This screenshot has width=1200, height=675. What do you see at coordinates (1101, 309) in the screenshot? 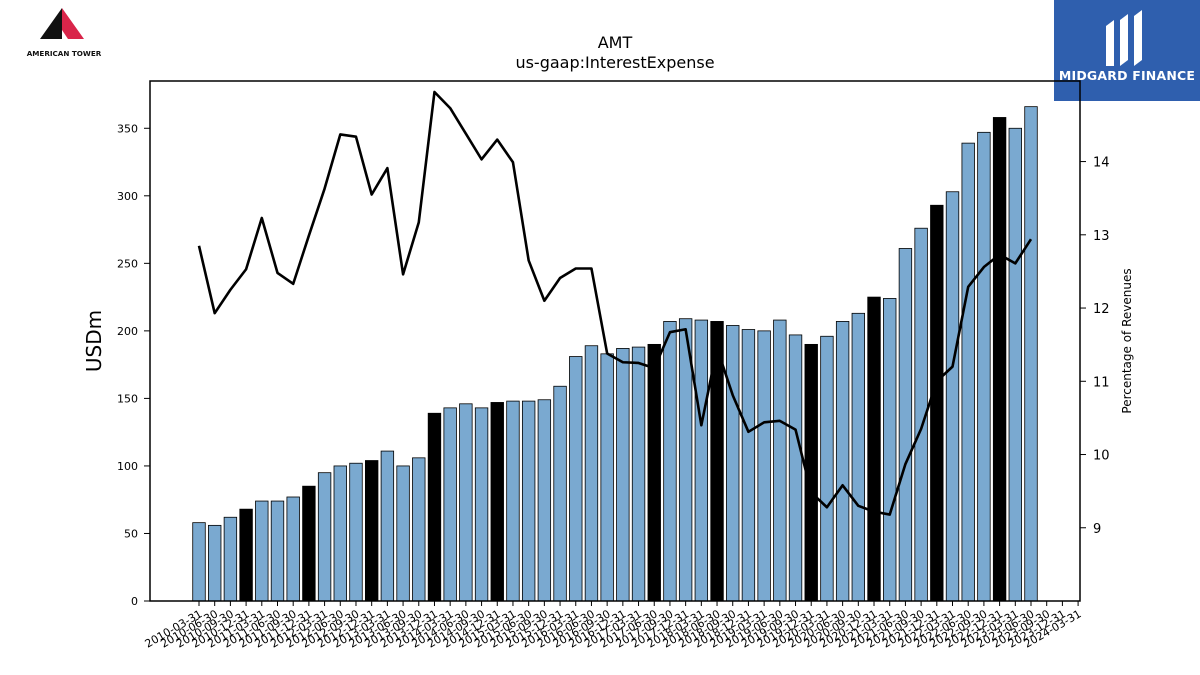
I see `y2-tick-label: 12` at bounding box center [1101, 309].